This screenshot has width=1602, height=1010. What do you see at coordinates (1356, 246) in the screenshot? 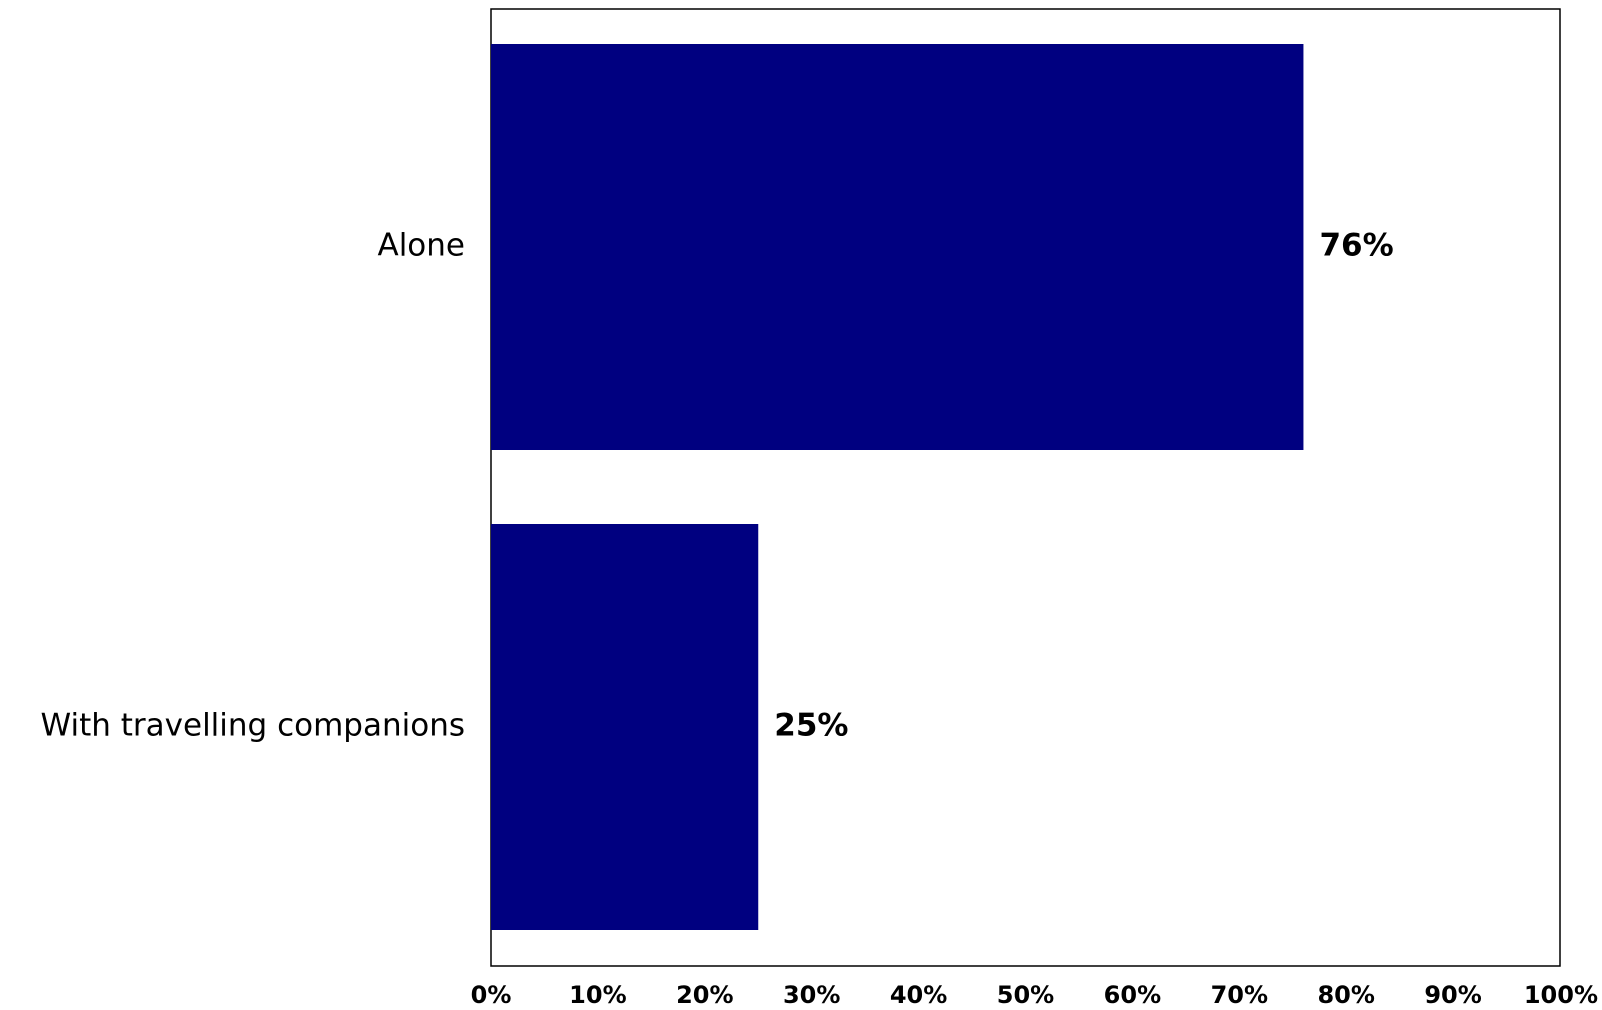
I see `data-label-0: 76%` at bounding box center [1356, 246].